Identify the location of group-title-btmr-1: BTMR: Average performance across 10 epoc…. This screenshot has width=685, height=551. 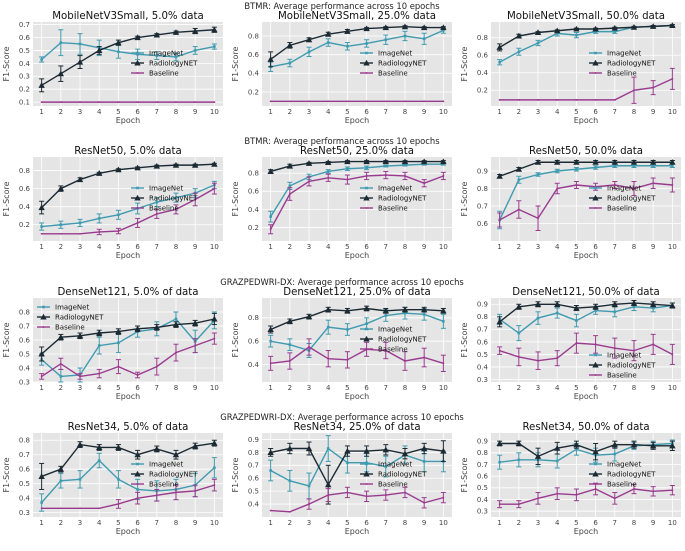
(341, 6).